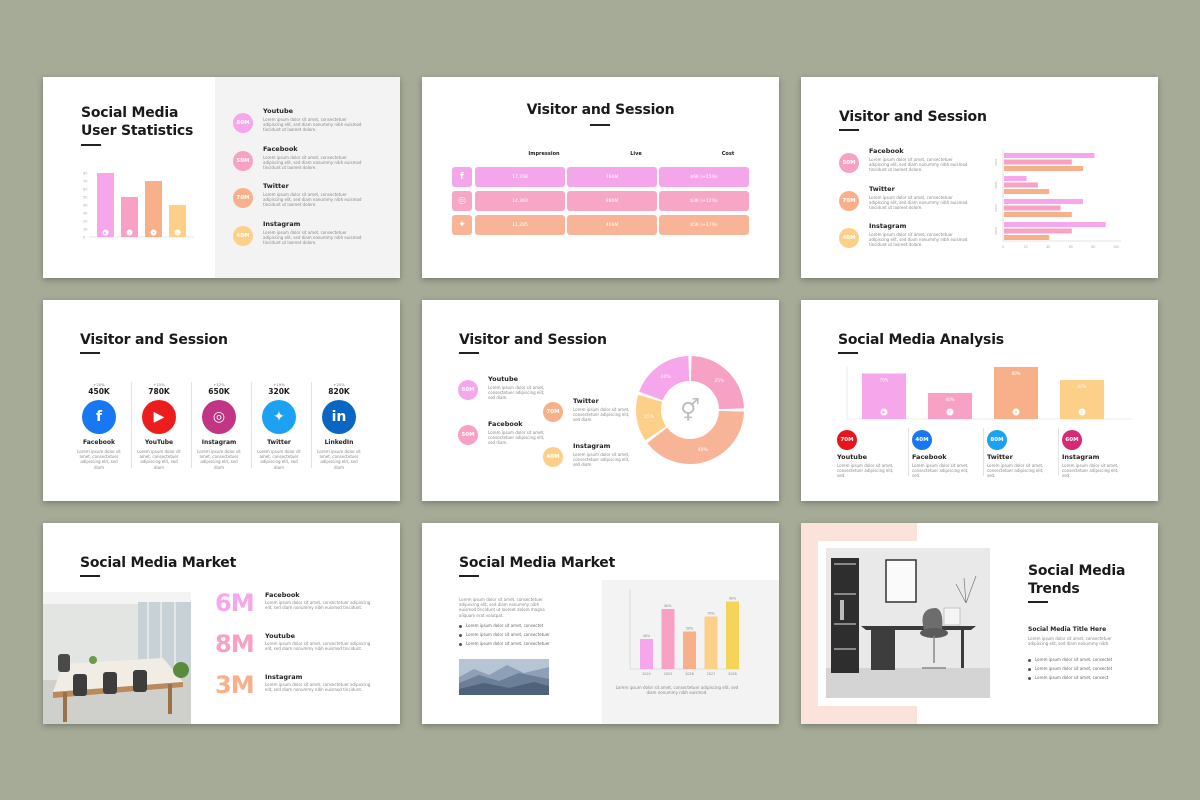 The height and width of the screenshot is (800, 1200). Describe the element at coordinates (732, 599) in the screenshot. I see `bar-label: 90%` at that location.